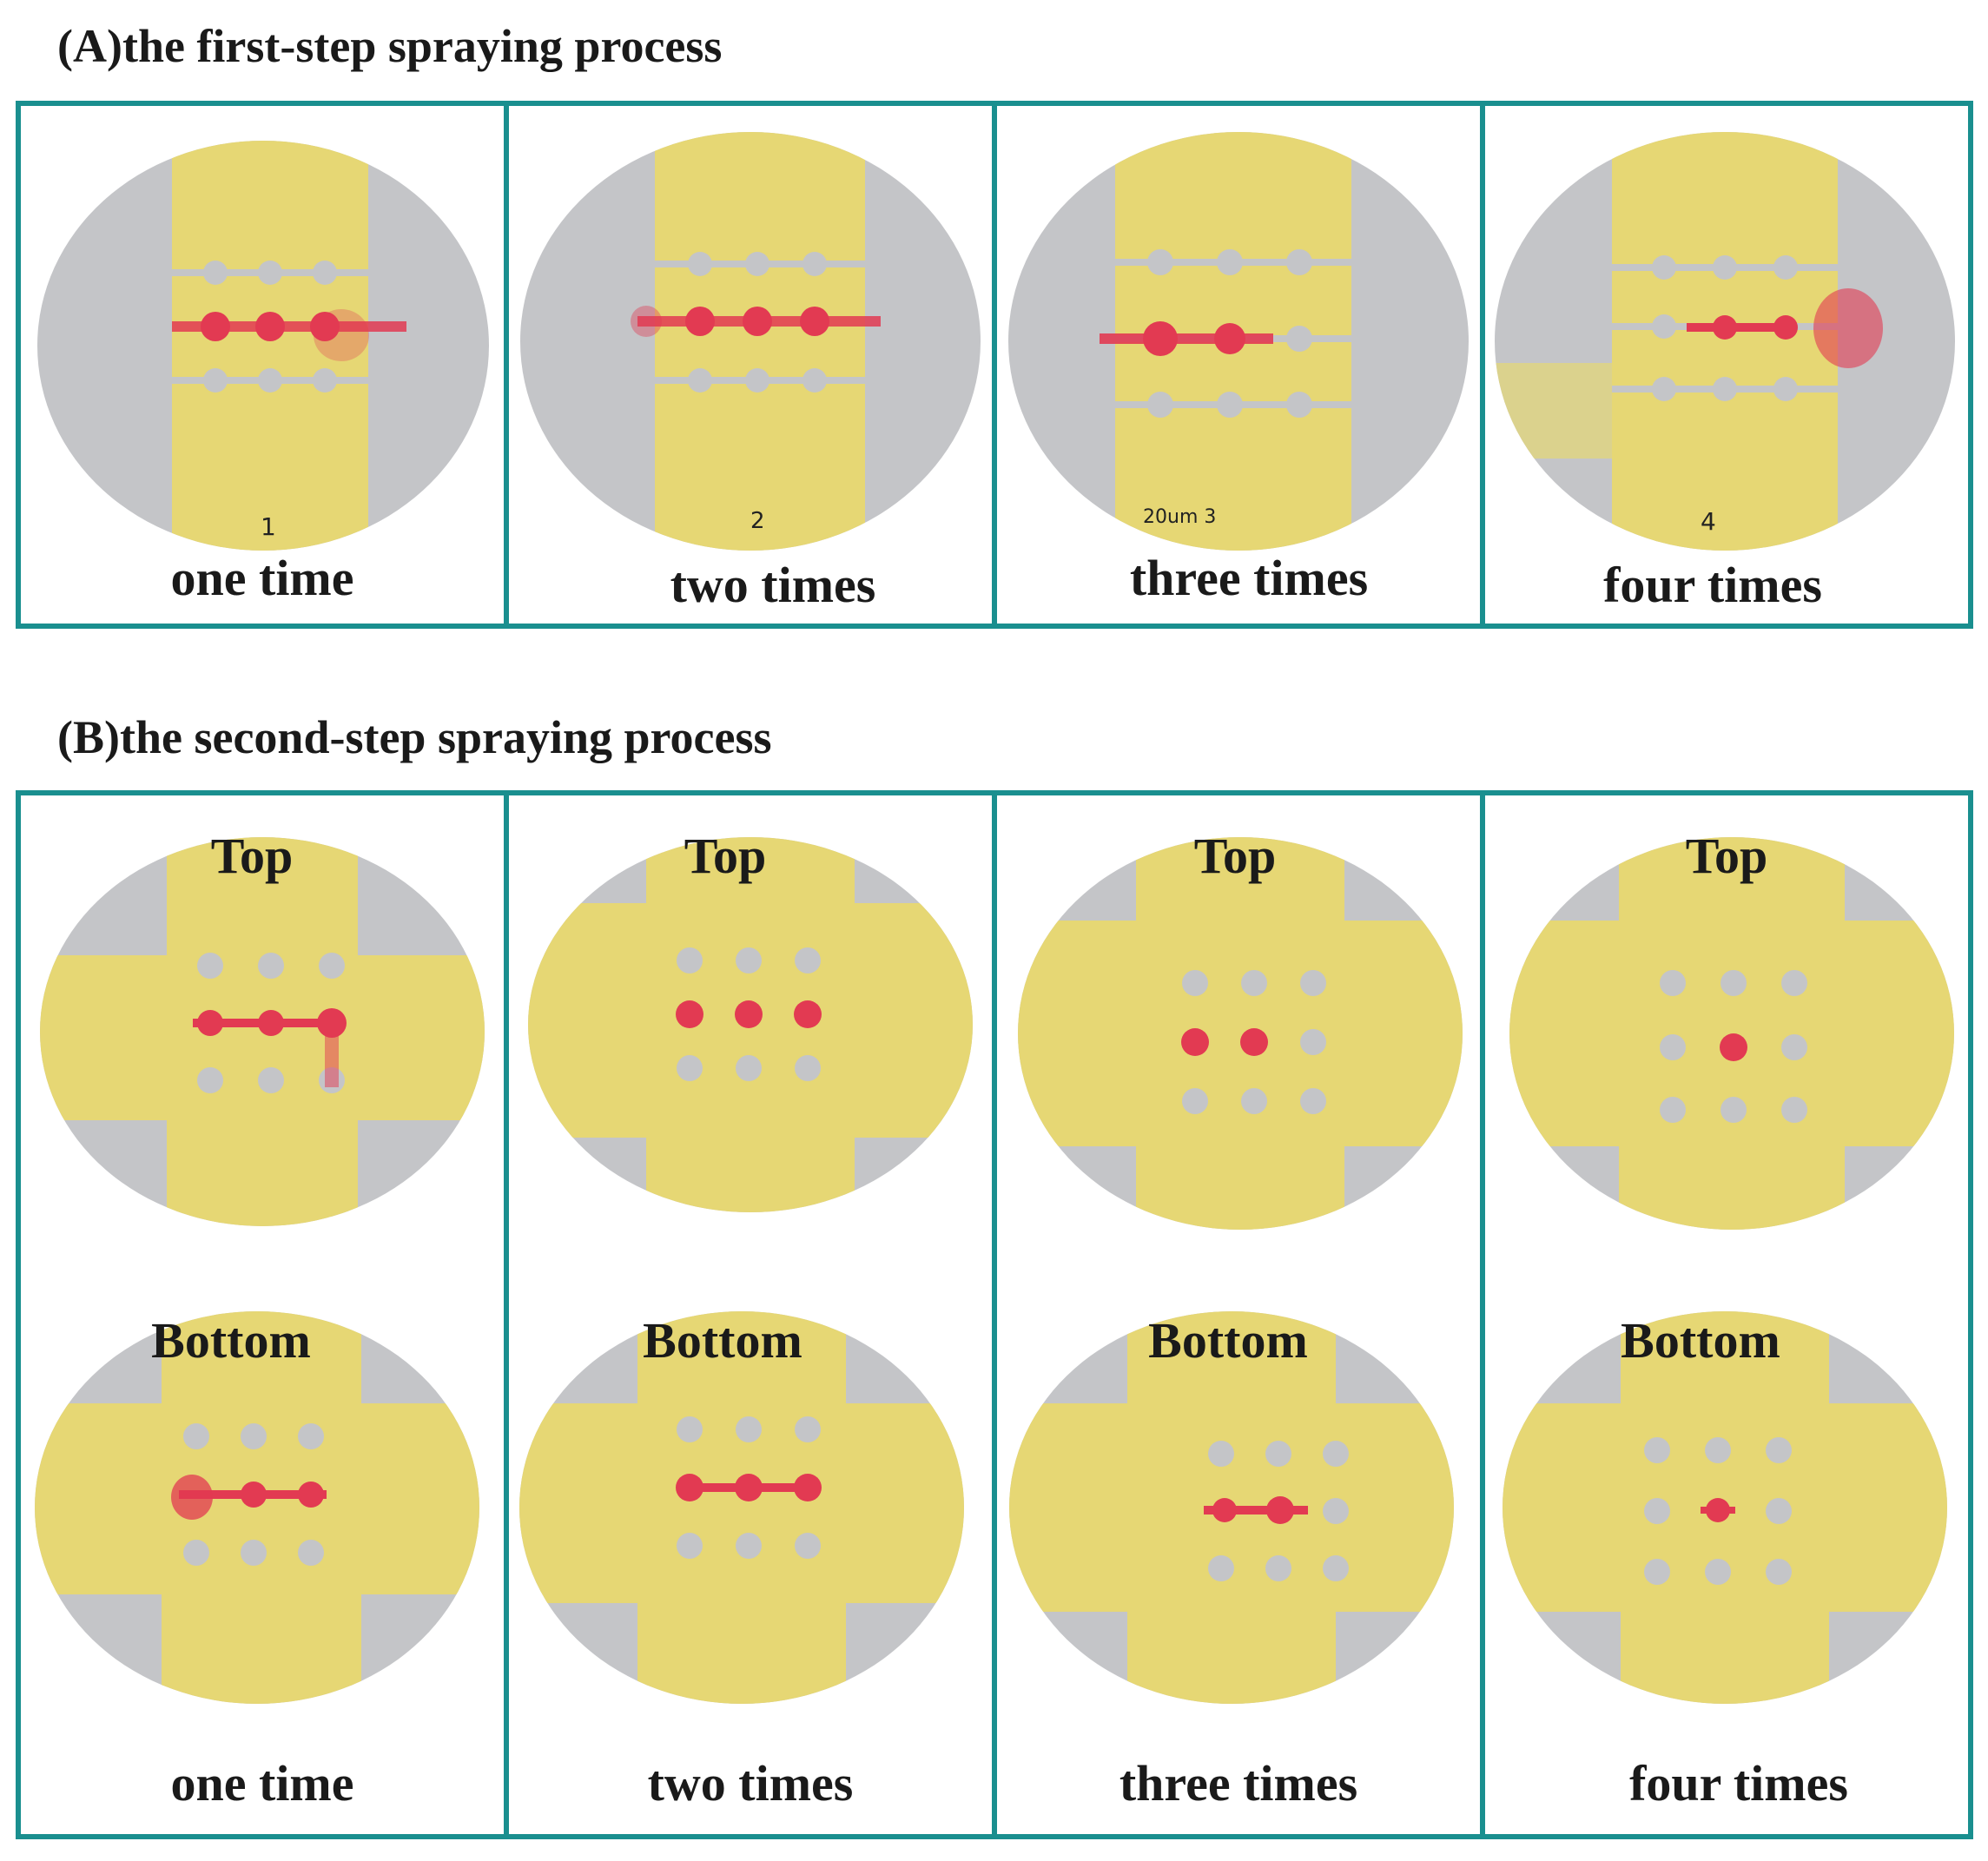 The width and height of the screenshot is (1988, 1861). What do you see at coordinates (722, 1340) in the screenshot?
I see `bottom-label-2: Bottom` at bounding box center [722, 1340].